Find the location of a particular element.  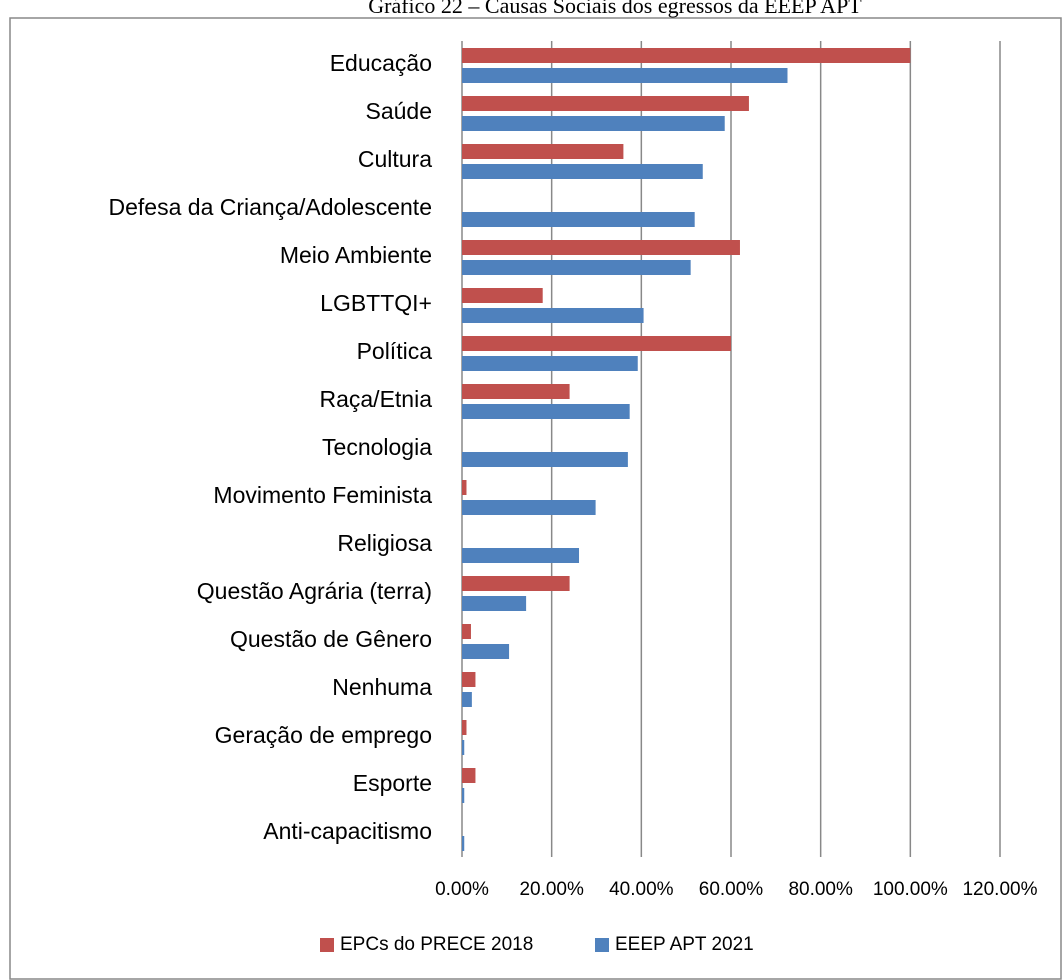

y-tick-label: Meio Ambiente is located at coordinates (356, 255).